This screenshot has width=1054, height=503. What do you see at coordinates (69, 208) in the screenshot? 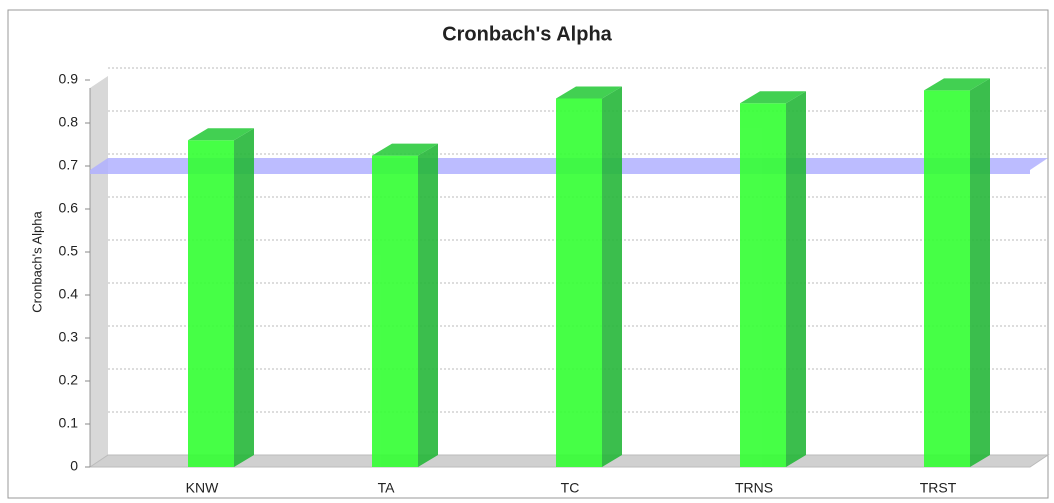
I see `y-tick-label: 0.6` at bounding box center [69, 208].